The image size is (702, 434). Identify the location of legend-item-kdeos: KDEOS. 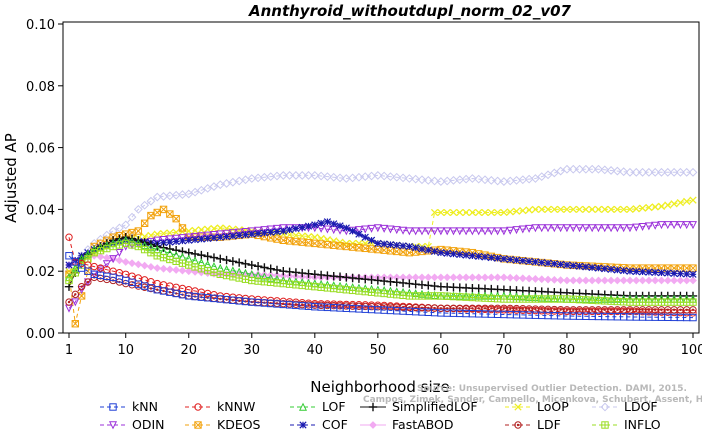
(223, 424).